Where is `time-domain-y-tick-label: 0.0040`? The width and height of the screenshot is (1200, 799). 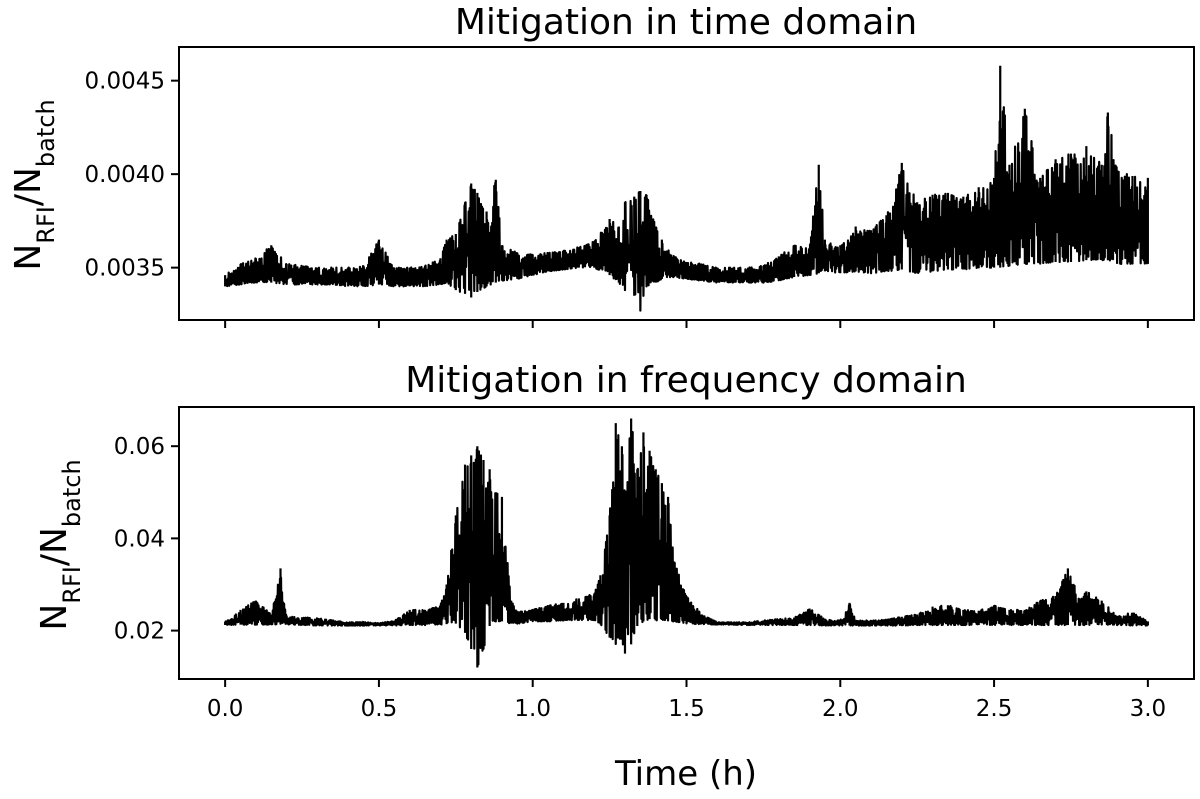 time-domain-y-tick-label: 0.0040 is located at coordinates (125, 175).